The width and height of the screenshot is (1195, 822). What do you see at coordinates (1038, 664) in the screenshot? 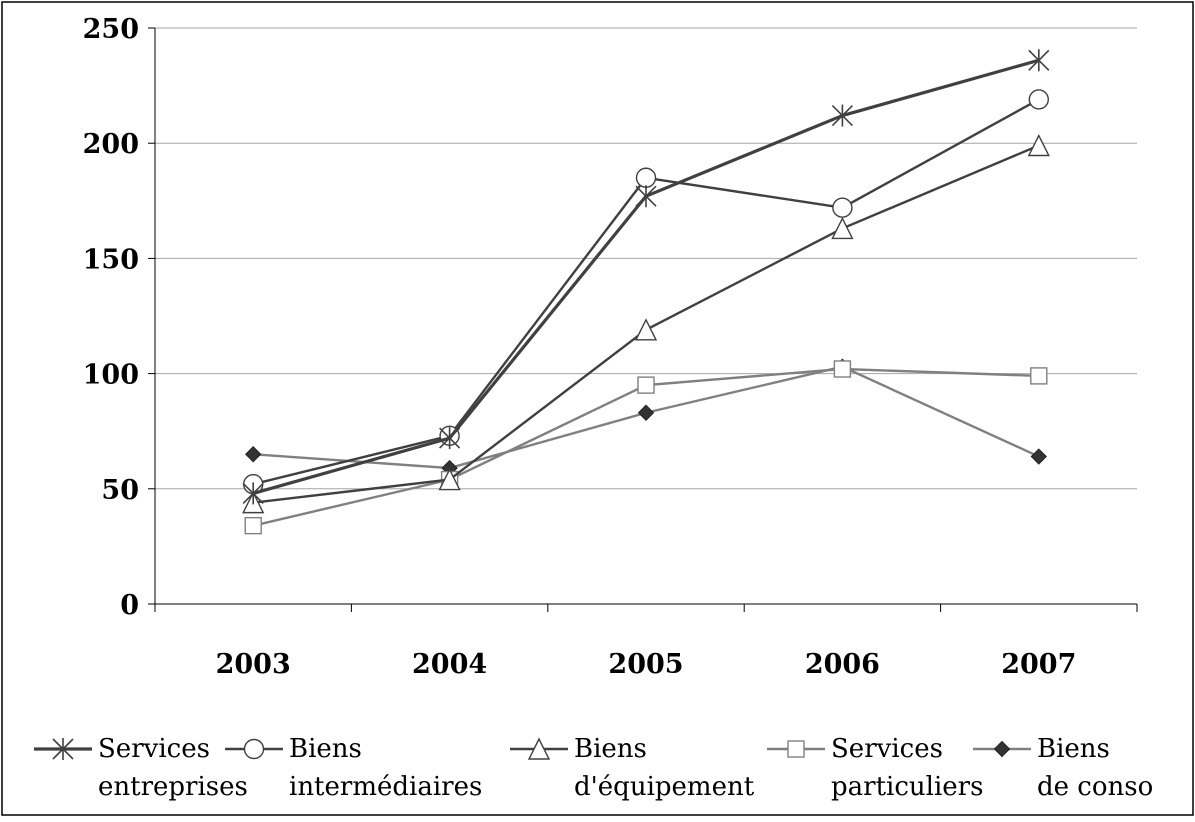
I see `x-tick-label: 2007` at bounding box center [1038, 664].